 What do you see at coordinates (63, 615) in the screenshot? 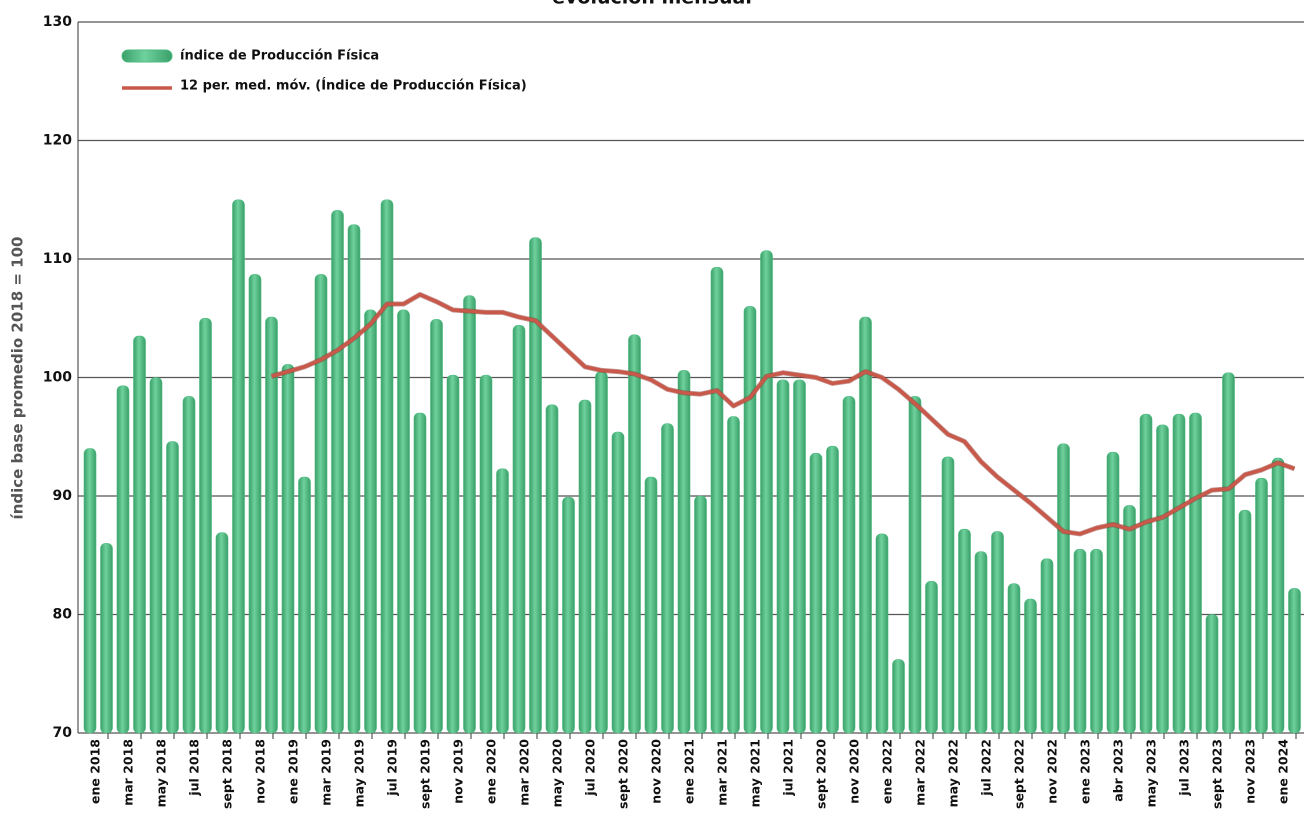
I see `y-tick-label: 80` at bounding box center [63, 615].